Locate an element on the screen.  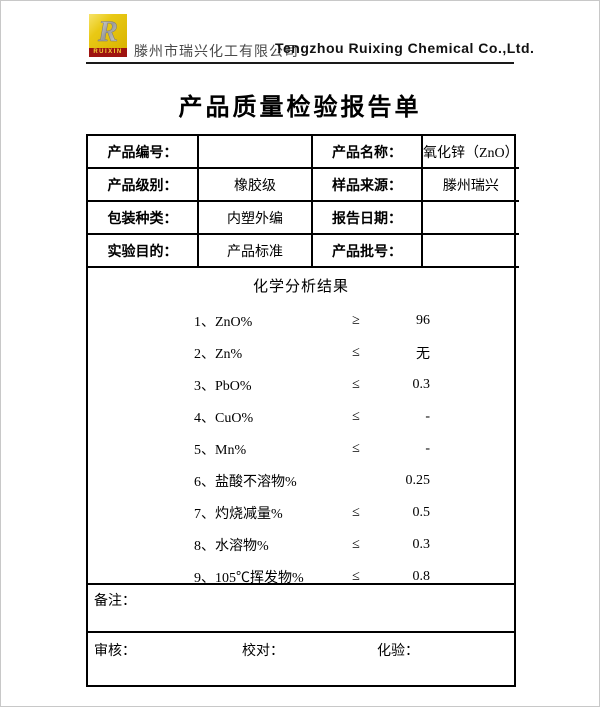
field-value-product-name: 氧化锌（ZnO） is located at coordinates (471, 152).